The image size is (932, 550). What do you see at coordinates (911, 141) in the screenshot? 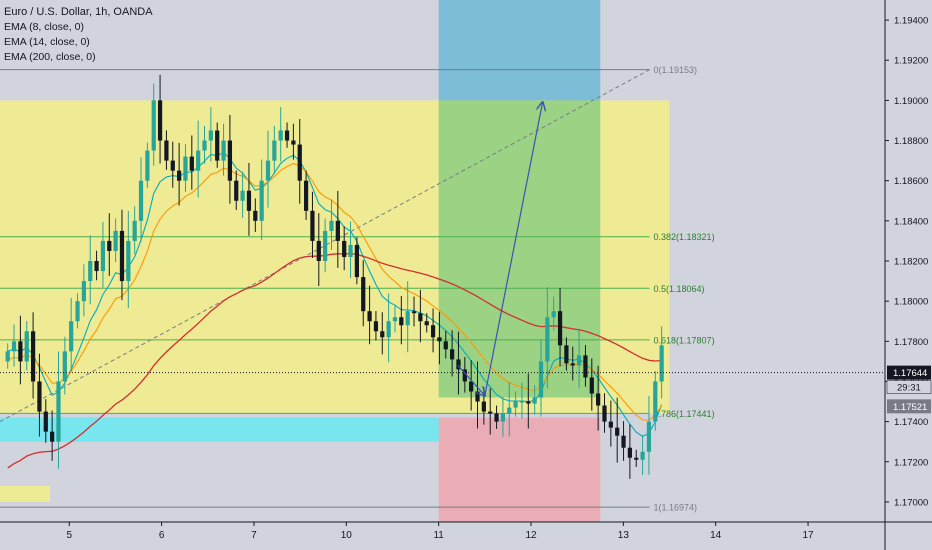
I see `price-tick-label: 1.18800` at bounding box center [911, 141].